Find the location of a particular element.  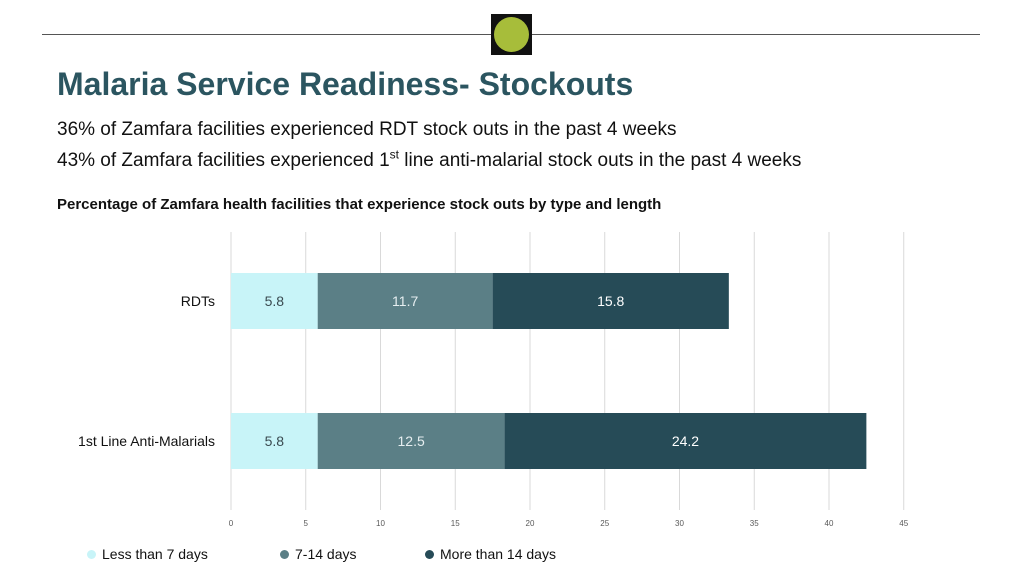

x-tick-label: 10 is located at coordinates (380, 523).